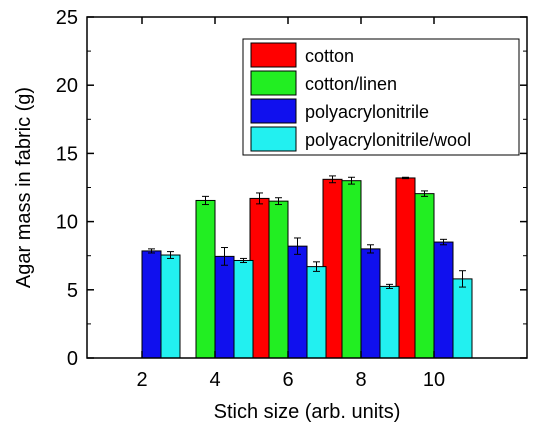 The width and height of the screenshot is (550, 432). I want to click on x-tick-label: 6, so click(287, 380).